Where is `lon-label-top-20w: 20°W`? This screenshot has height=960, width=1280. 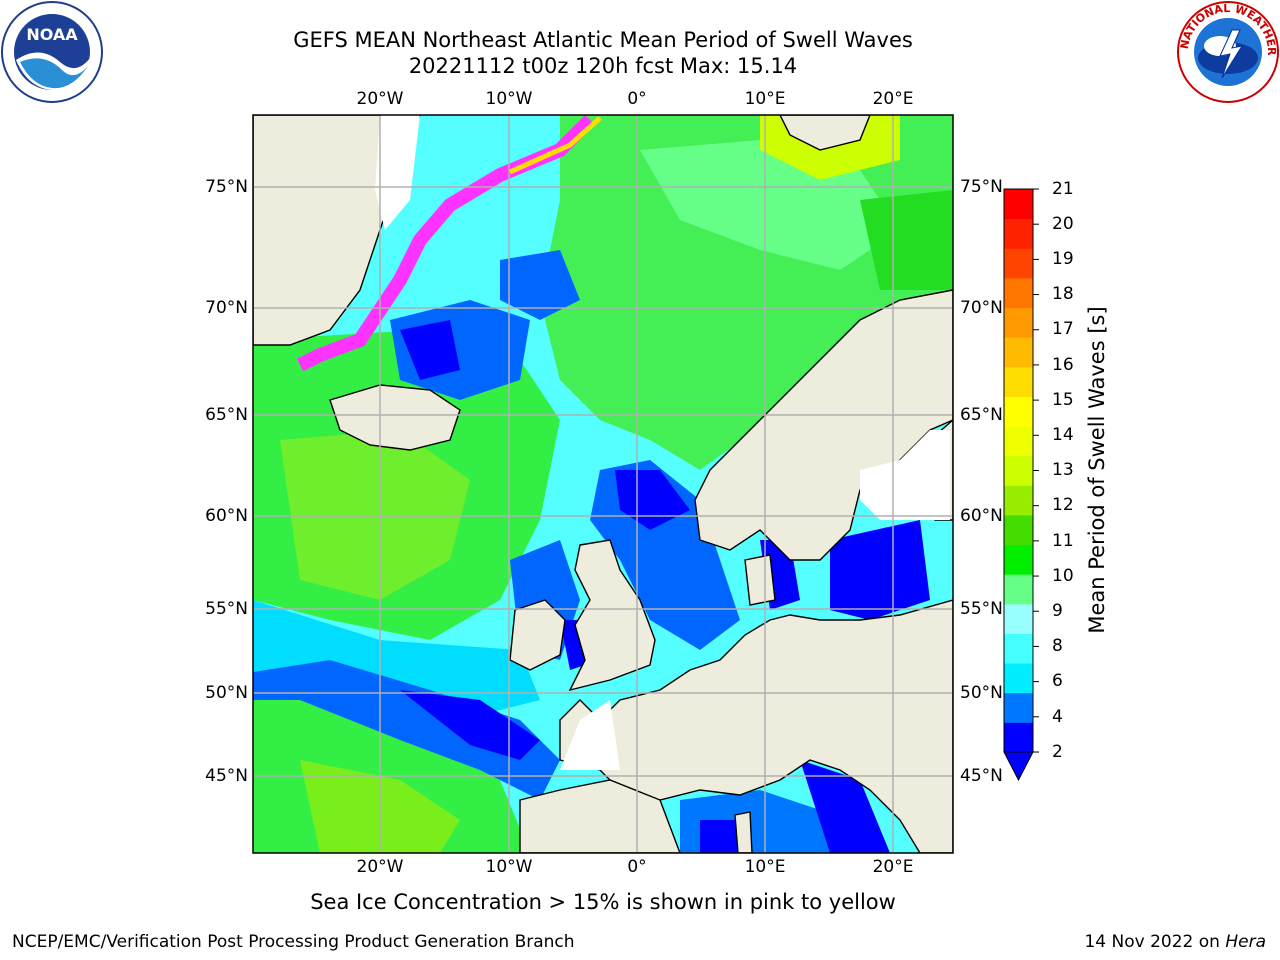 lon-label-top-20w: 20°W is located at coordinates (380, 99).